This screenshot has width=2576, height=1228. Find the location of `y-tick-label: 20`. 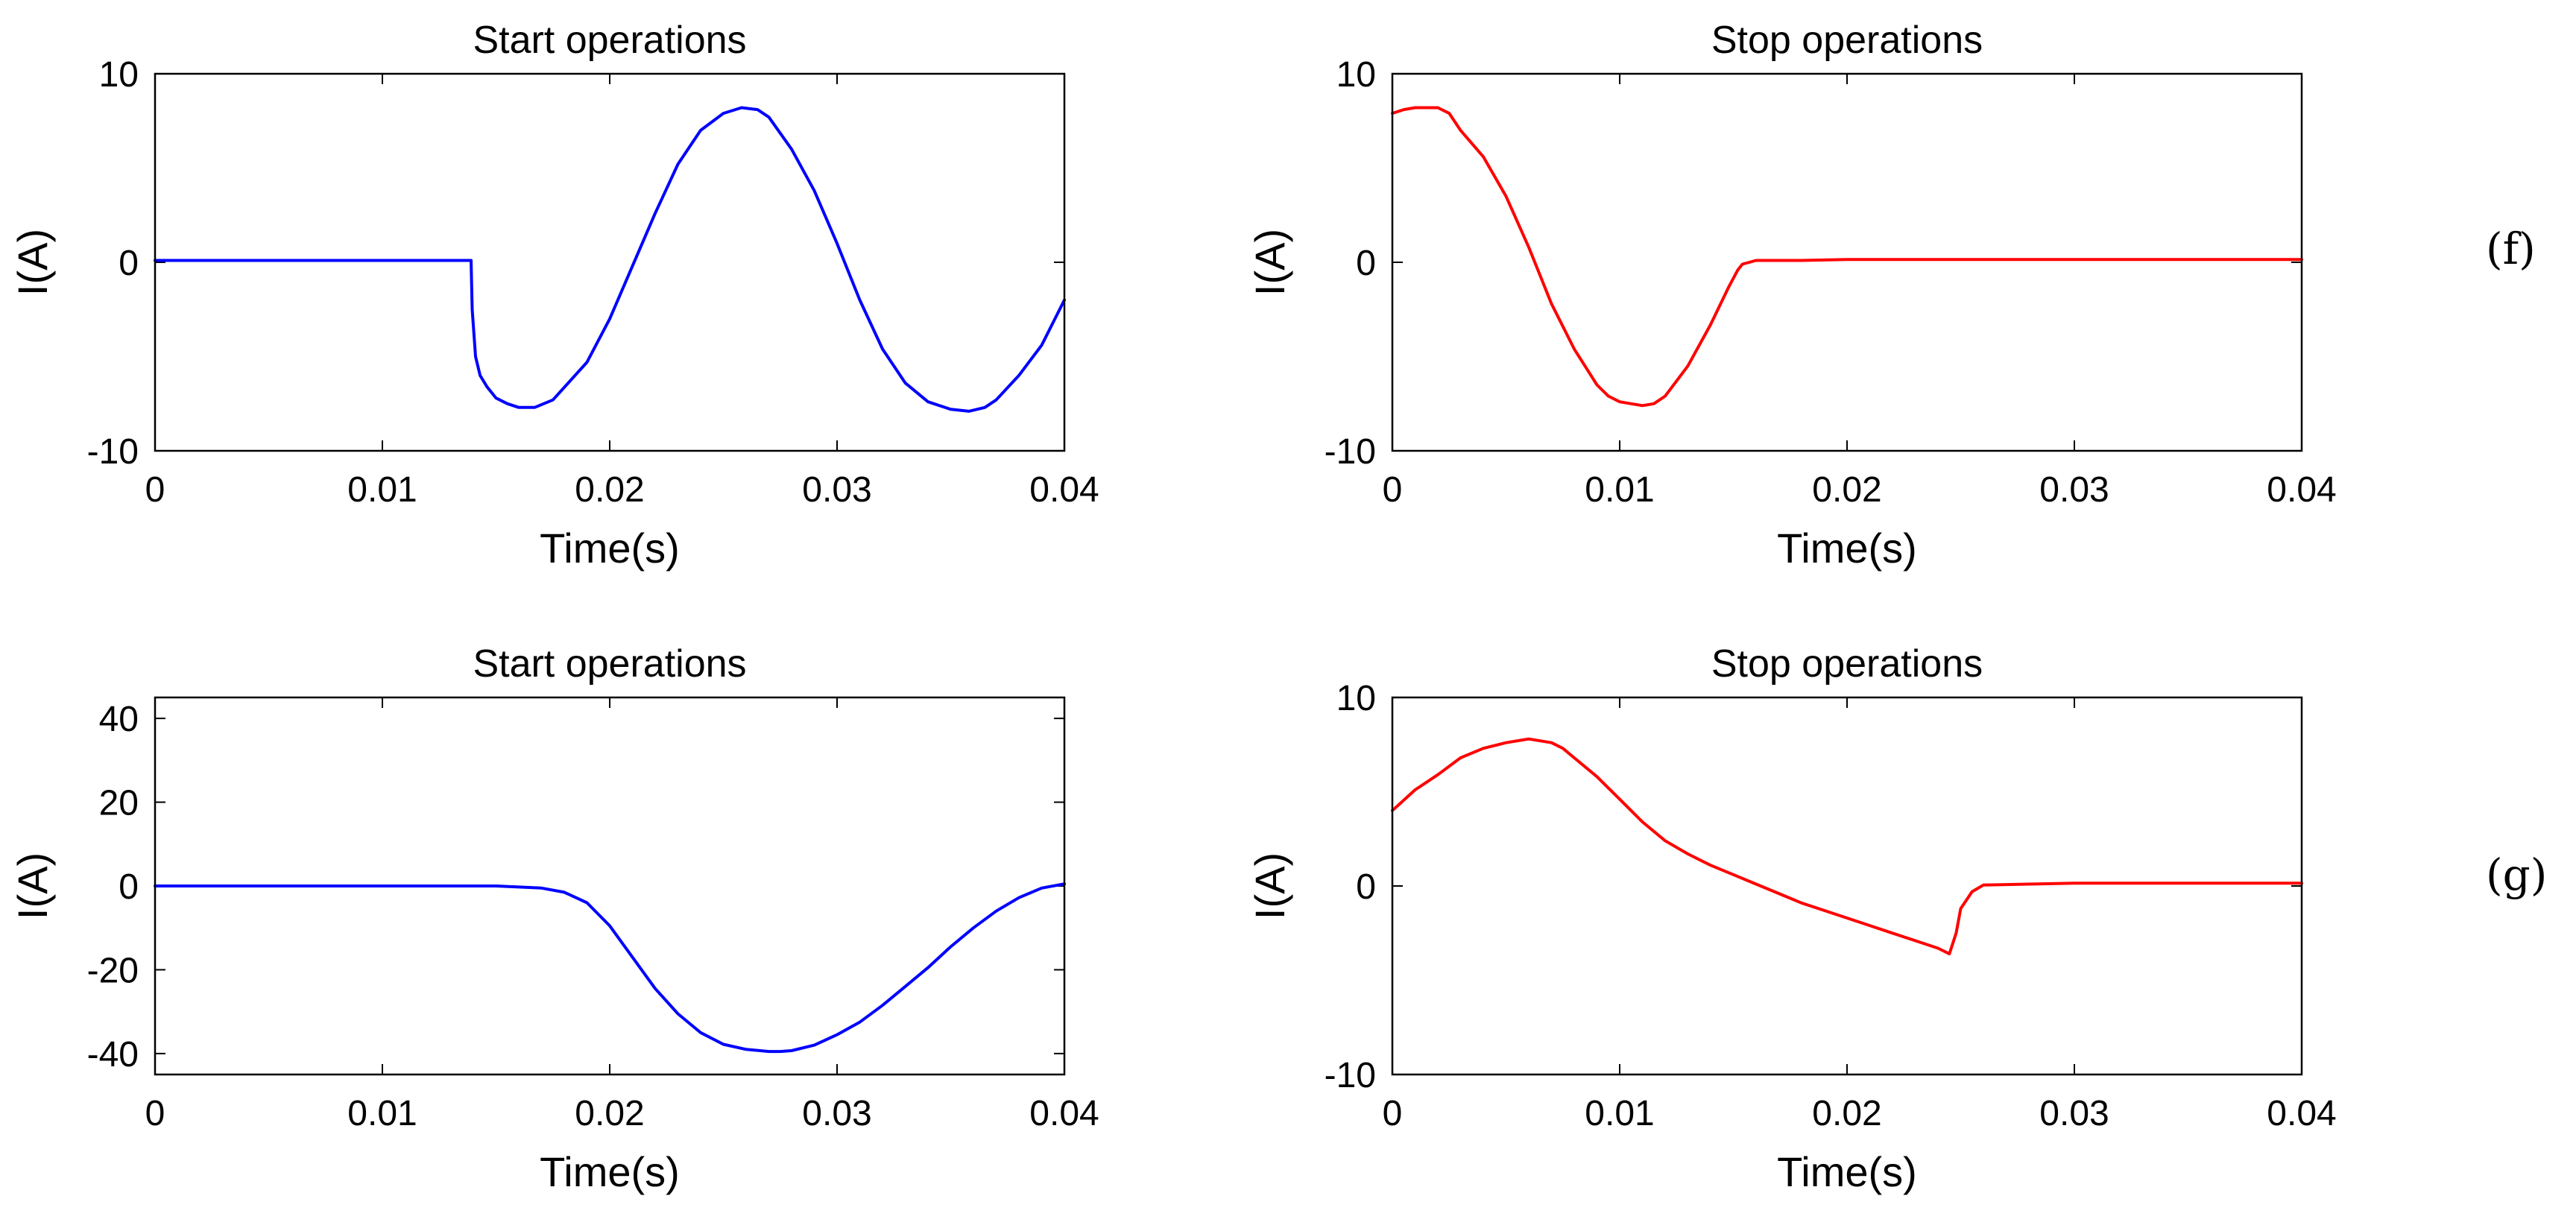

y-tick-label: 20 is located at coordinates (119, 803).